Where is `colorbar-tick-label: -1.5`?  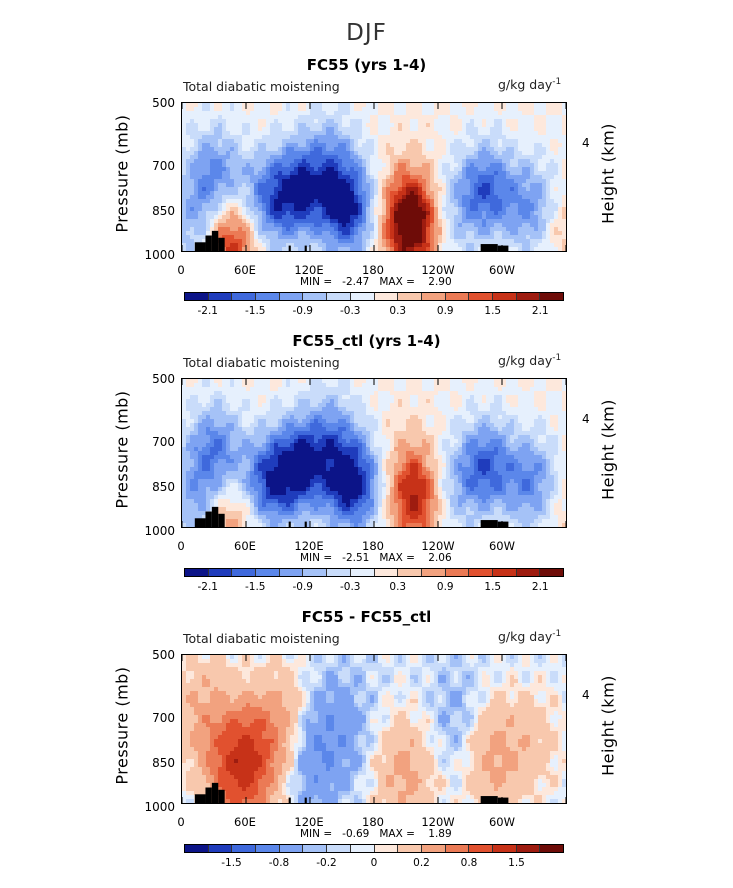
colorbar-tick-label: -1.5 is located at coordinates (255, 311).